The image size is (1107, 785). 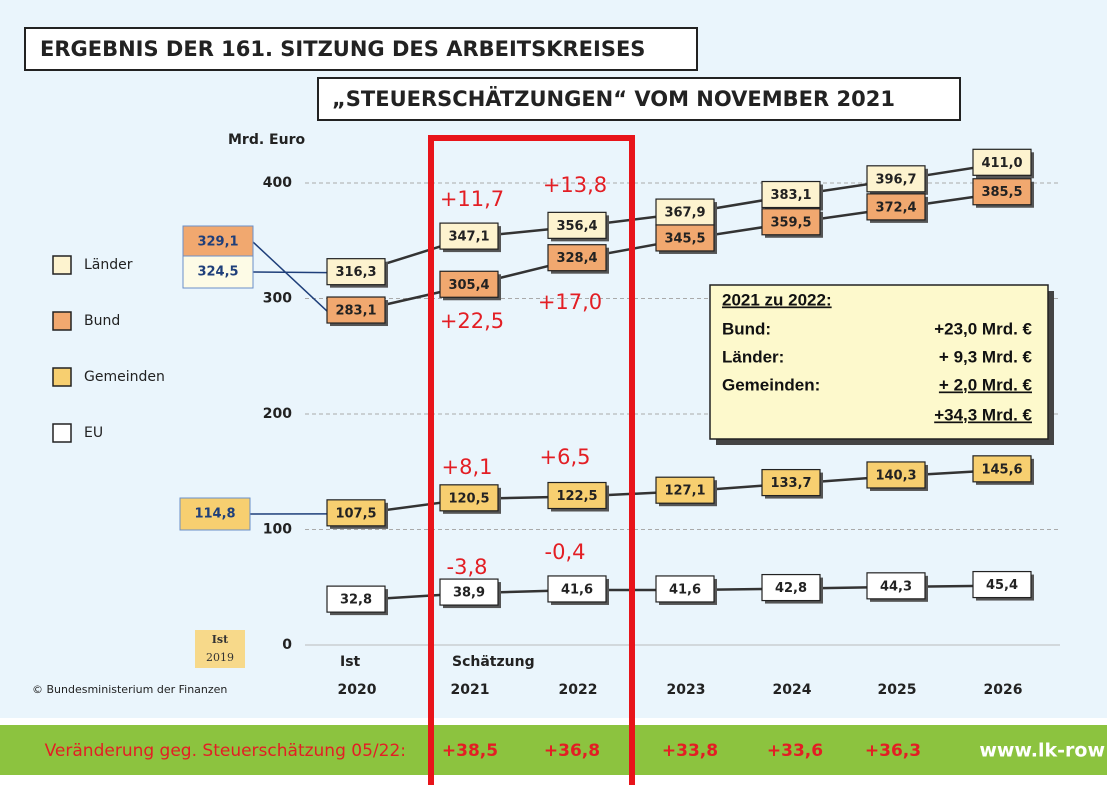 I want to click on change-annotation: -0,4, so click(x=565, y=552).